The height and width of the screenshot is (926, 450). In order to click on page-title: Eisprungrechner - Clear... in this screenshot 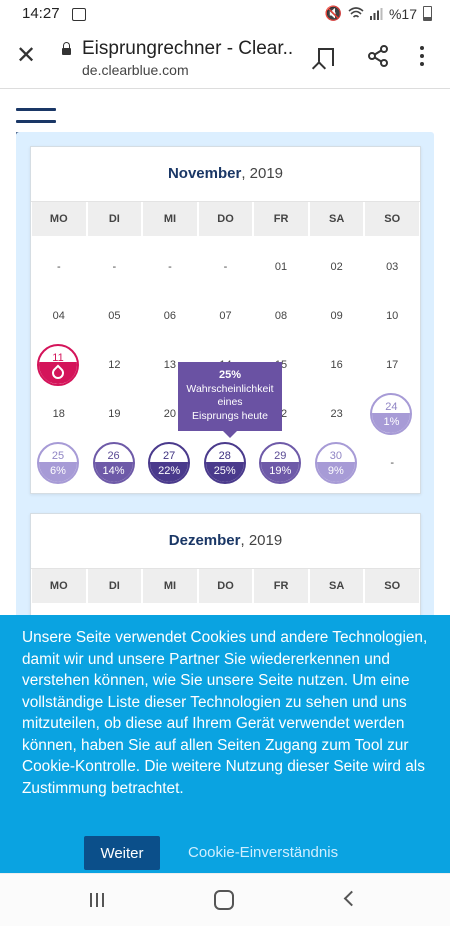, I will do `click(187, 48)`.